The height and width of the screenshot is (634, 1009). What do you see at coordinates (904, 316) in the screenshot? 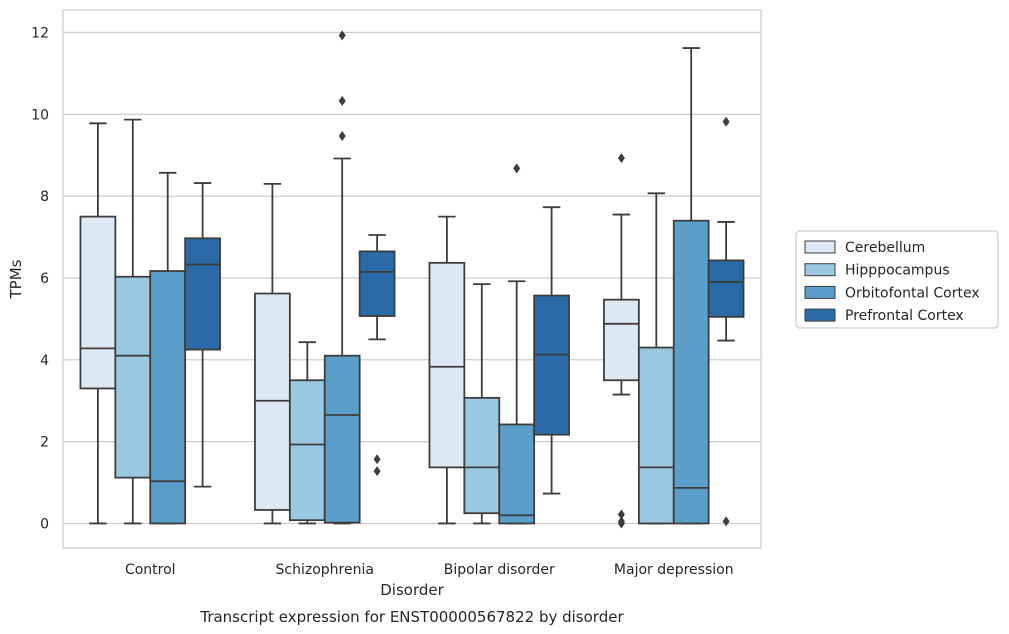
I see `legend-label: Prefrontal Cortex` at bounding box center [904, 316].